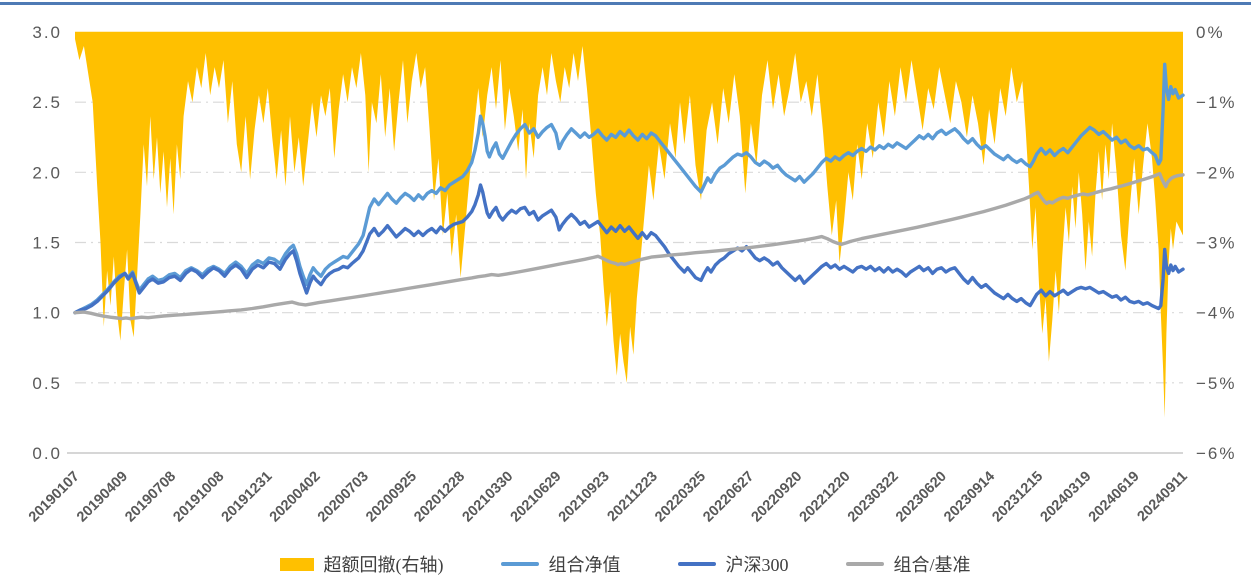 This screenshot has height=588, width=1251. Describe the element at coordinates (102, 497) in the screenshot. I see `x-axis-tick-label: 20190409` at that location.